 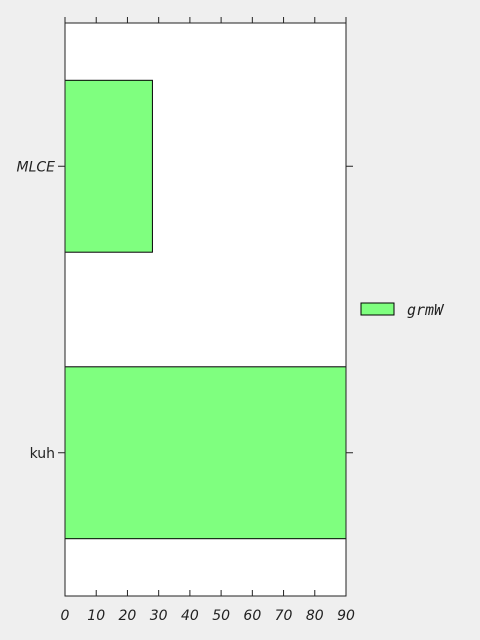 What do you see at coordinates (402, 310) in the screenshot?
I see `legend: grmW` at bounding box center [402, 310].